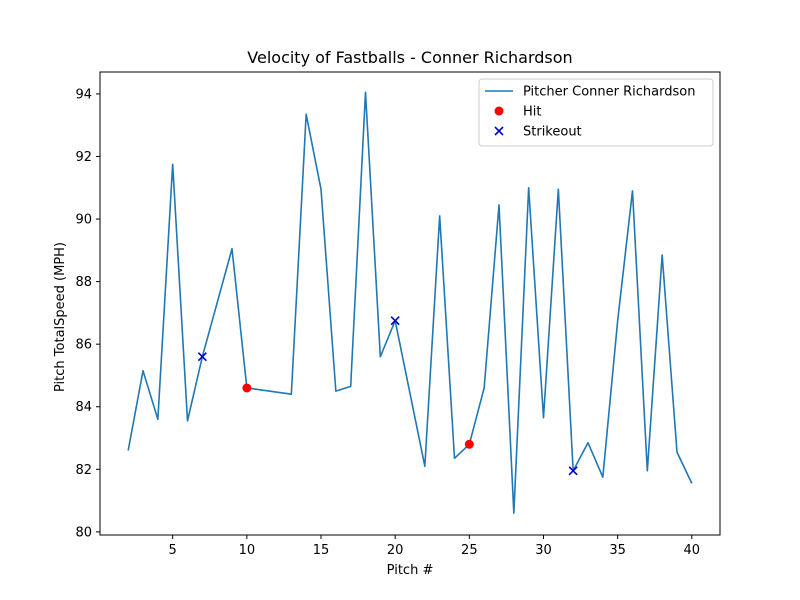 Image resolution: width=800 pixels, height=600 pixels. What do you see at coordinates (469, 550) in the screenshot?
I see `x-tick-label: 25` at bounding box center [469, 550].